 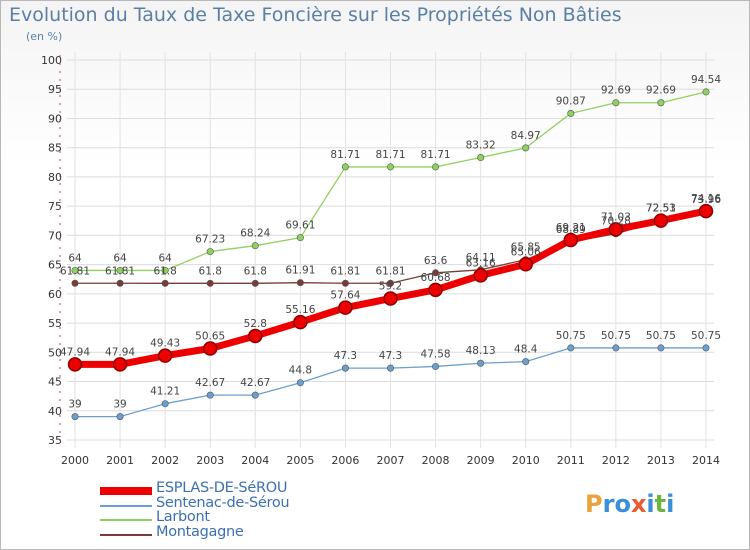 I want to click on data-label: 47.94, so click(x=120, y=352).